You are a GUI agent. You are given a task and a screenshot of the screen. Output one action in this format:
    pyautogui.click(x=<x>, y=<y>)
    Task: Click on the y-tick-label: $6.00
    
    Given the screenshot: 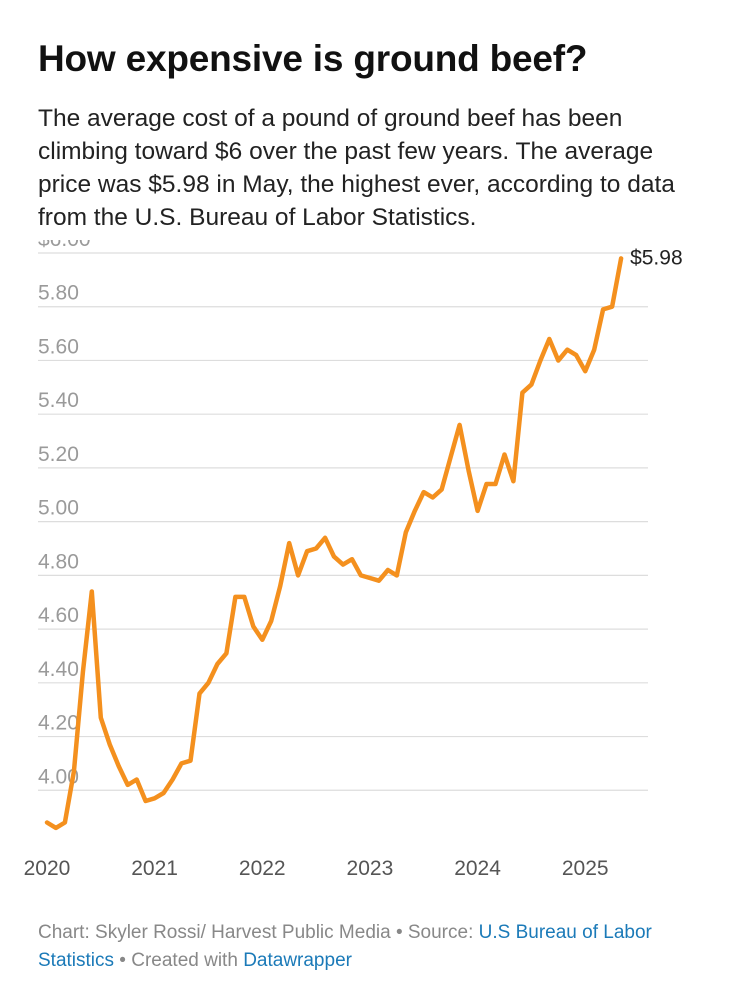 What is the action you would take?
    pyautogui.click(x=64, y=245)
    